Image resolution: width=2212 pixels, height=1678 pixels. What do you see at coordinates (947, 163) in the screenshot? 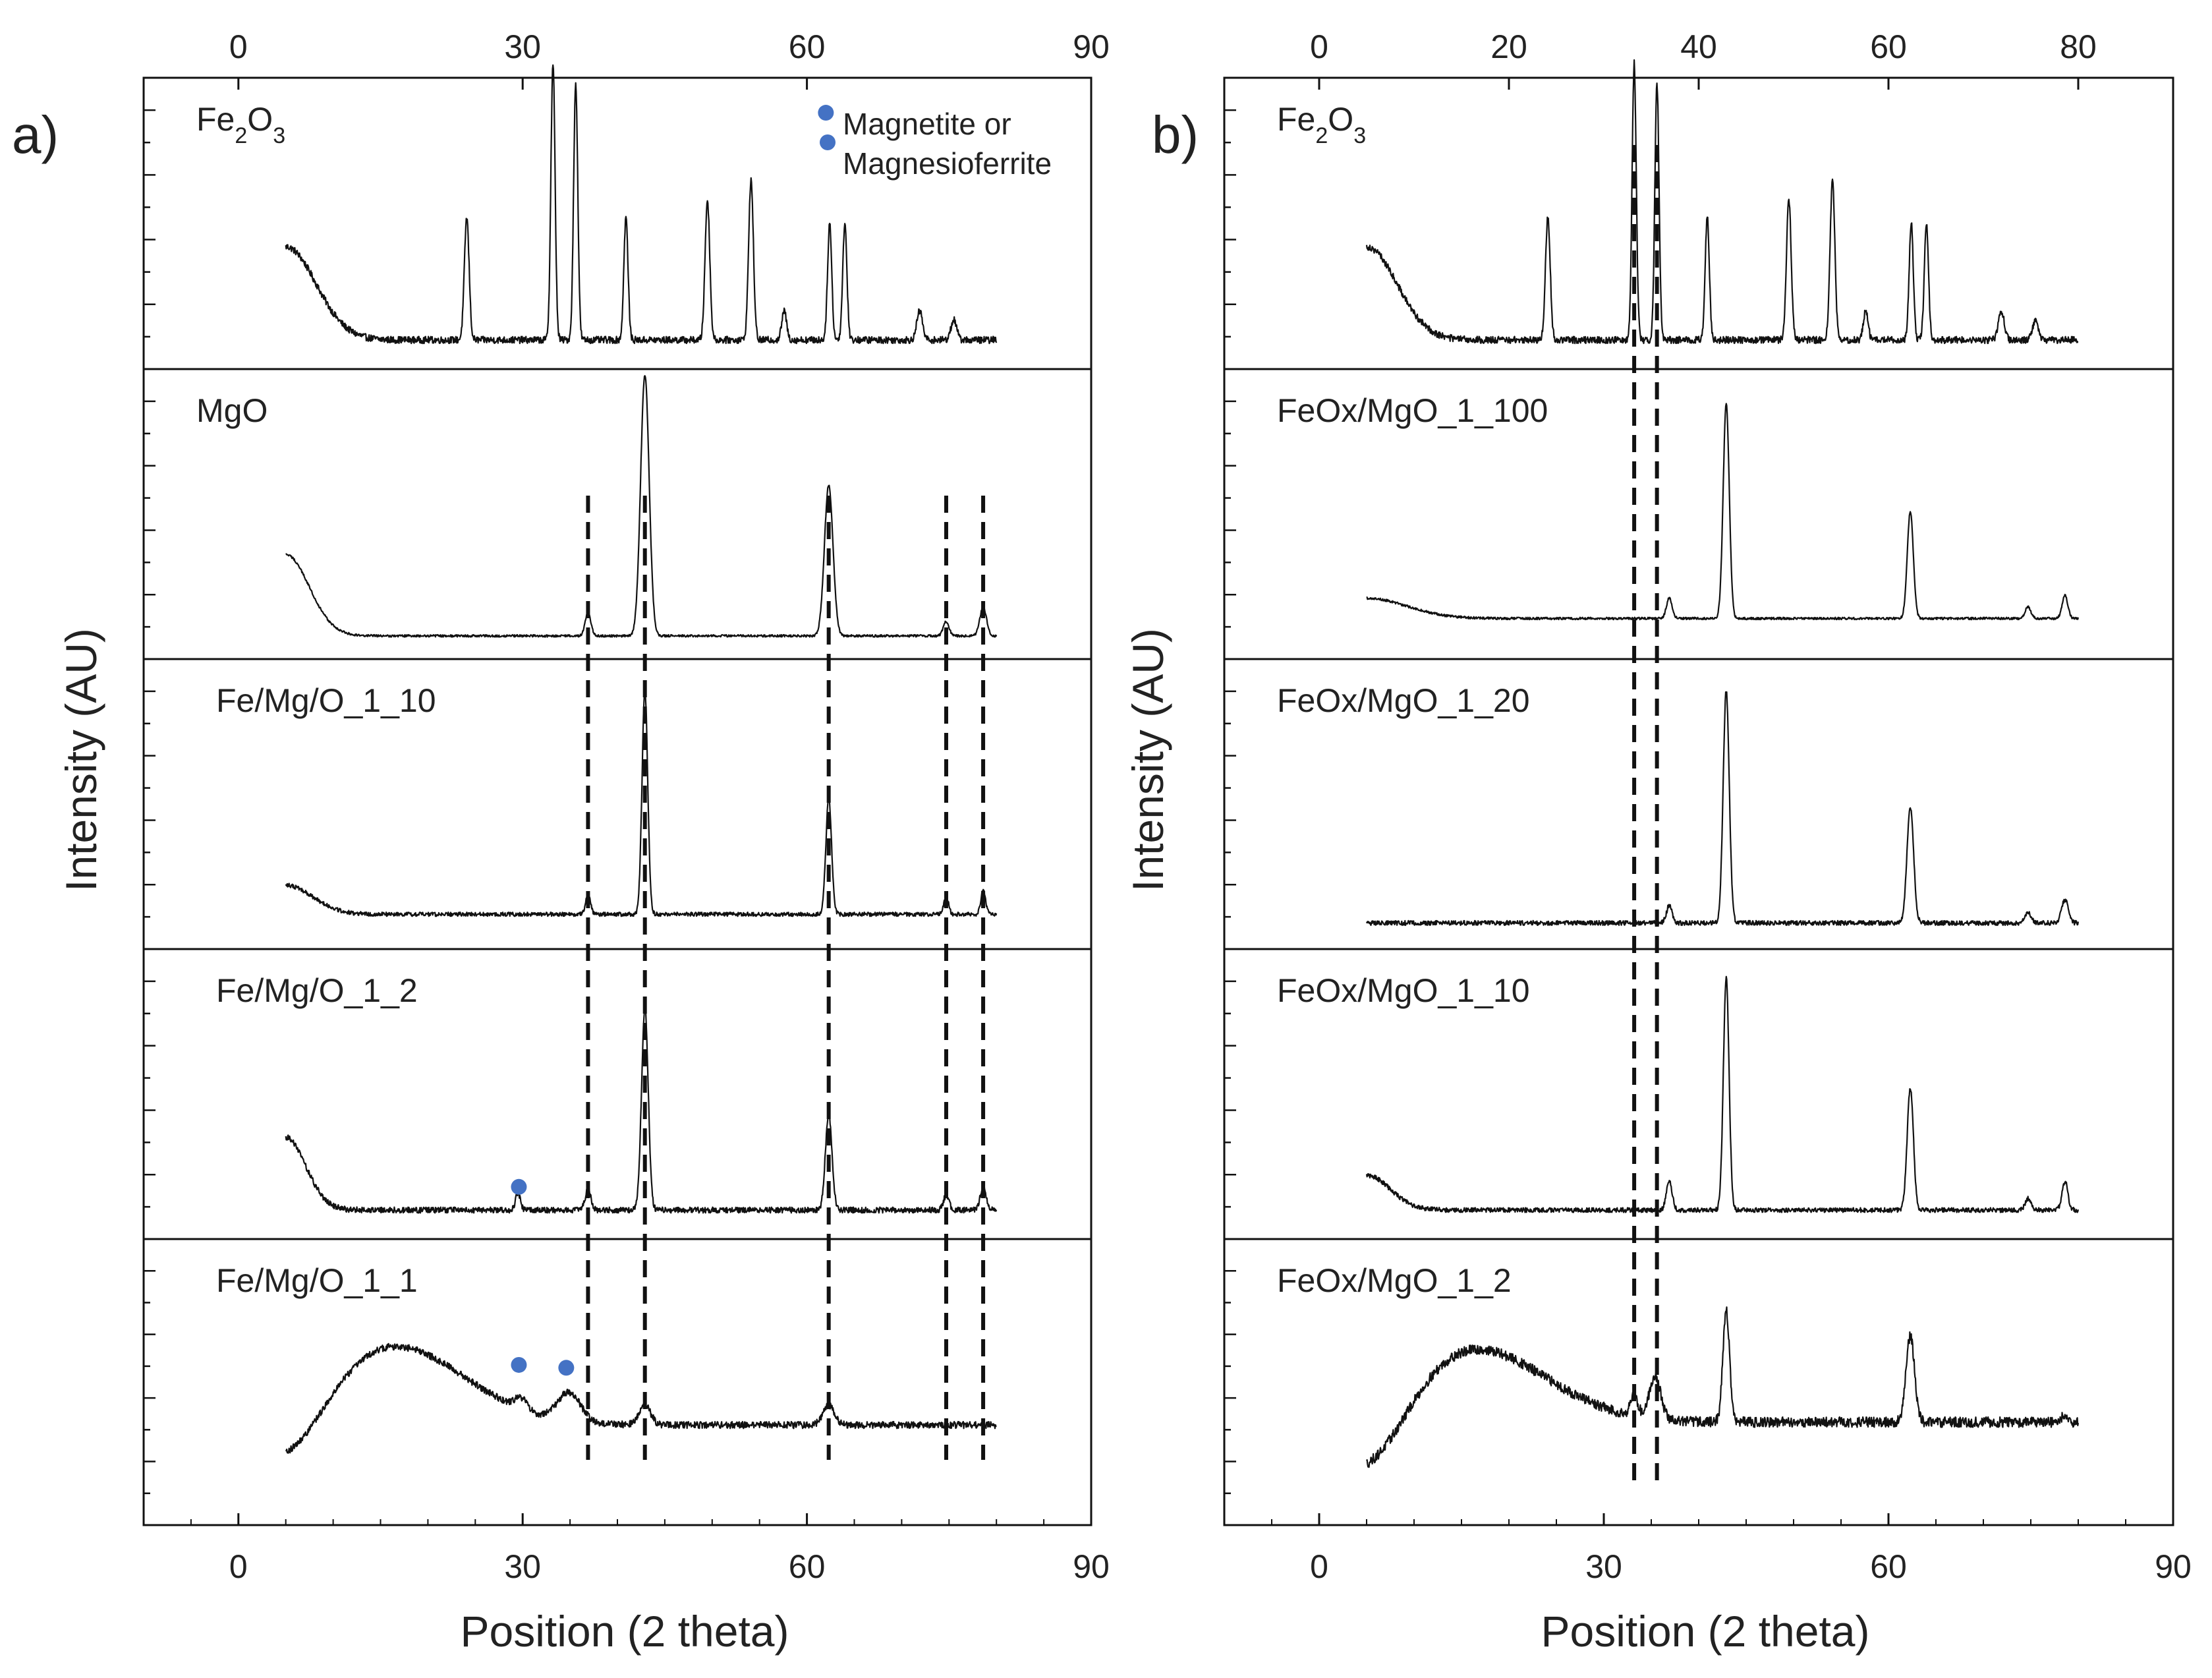
I see `legend-text-line-2: Magnesioferrite` at bounding box center [947, 163].